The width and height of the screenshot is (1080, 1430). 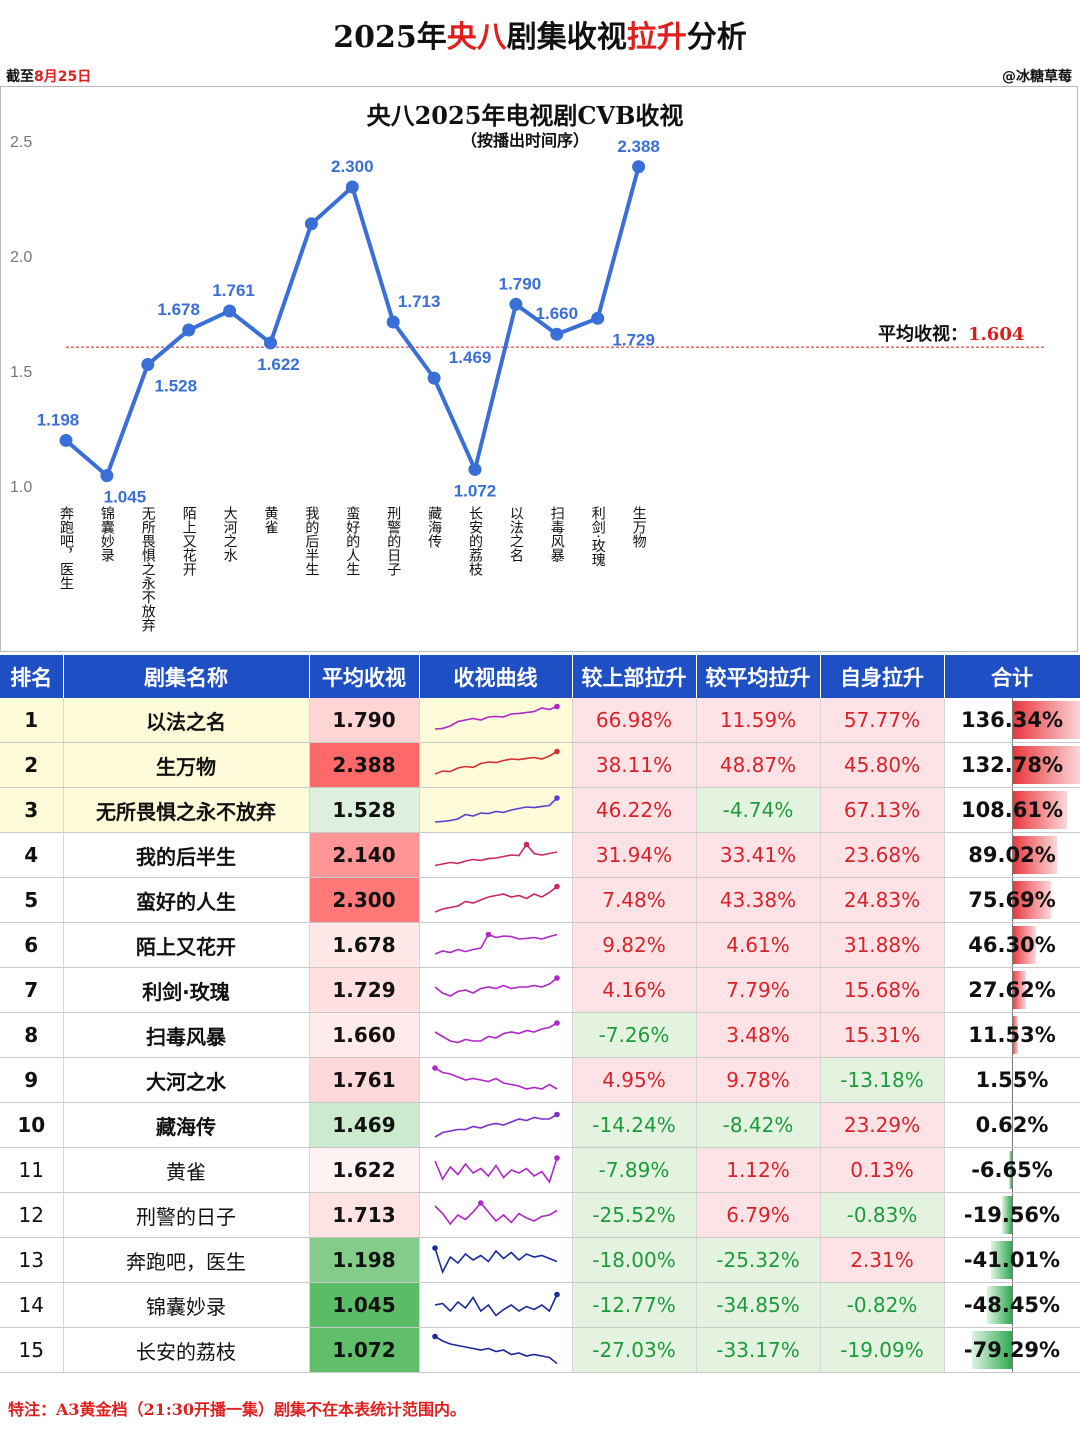 I want to click on drama-name-cell: 蛮好的人生, so click(x=186, y=900).